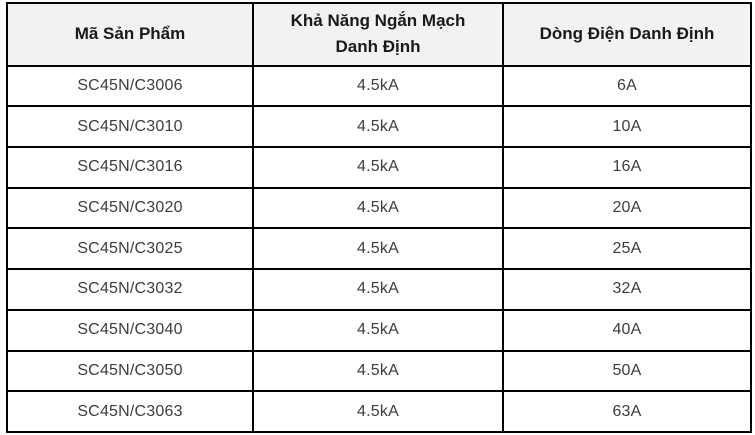 The width and height of the screenshot is (755, 435). Describe the element at coordinates (627, 34) in the screenshot. I see `column-header-rated-current: Dòng Điện Danh Định` at that location.